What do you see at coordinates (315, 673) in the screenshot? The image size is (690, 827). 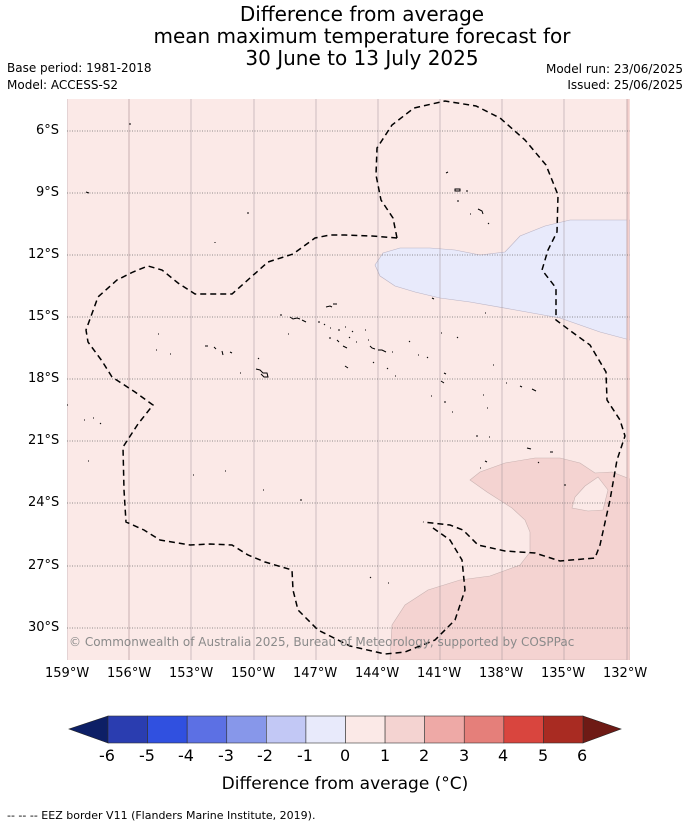 I see `lon-label-147w: 147°W` at bounding box center [315, 673].